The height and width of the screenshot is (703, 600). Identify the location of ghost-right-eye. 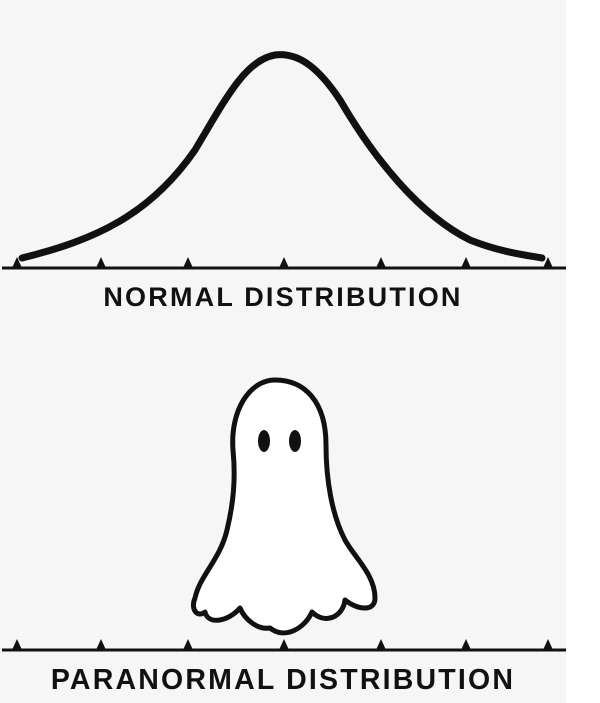
(295, 441).